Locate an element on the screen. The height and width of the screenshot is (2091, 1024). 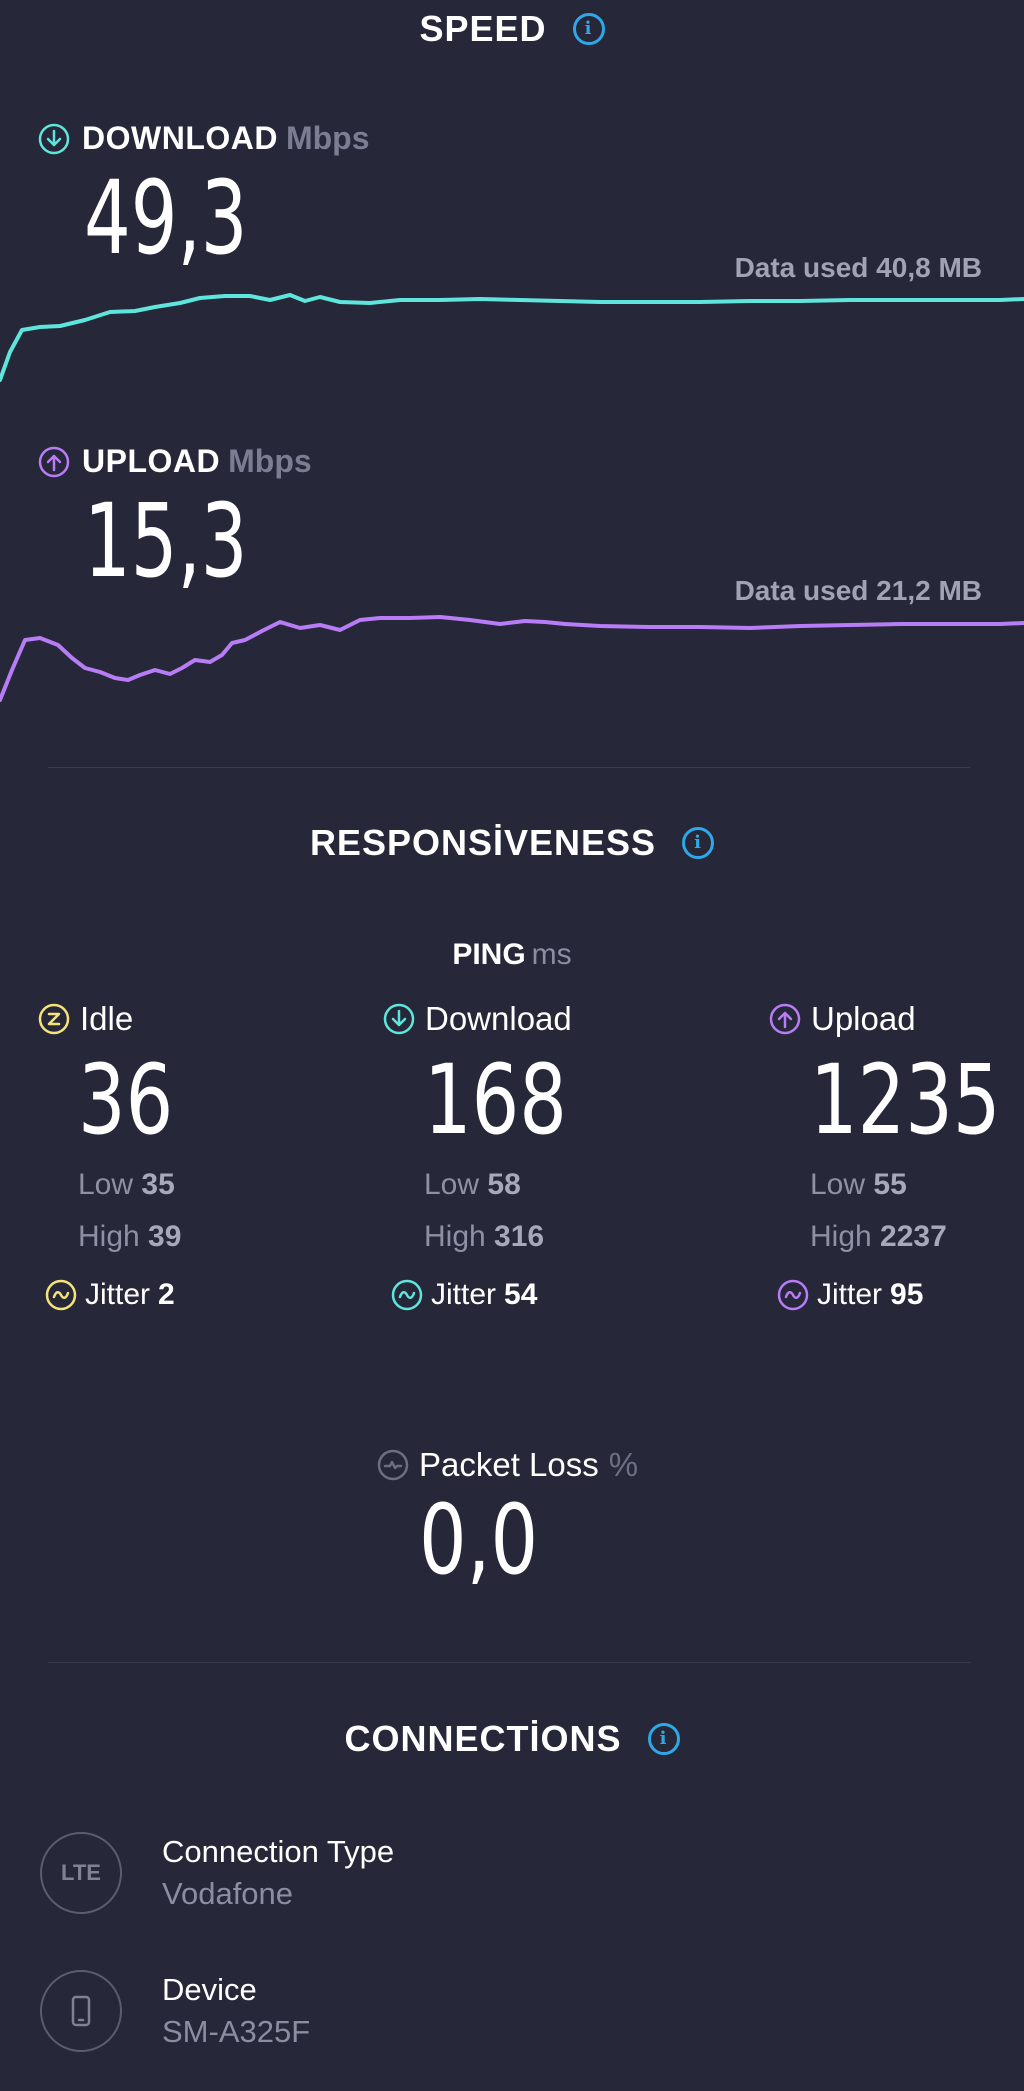
connections-info-icon: i is located at coordinates (663, 1739).